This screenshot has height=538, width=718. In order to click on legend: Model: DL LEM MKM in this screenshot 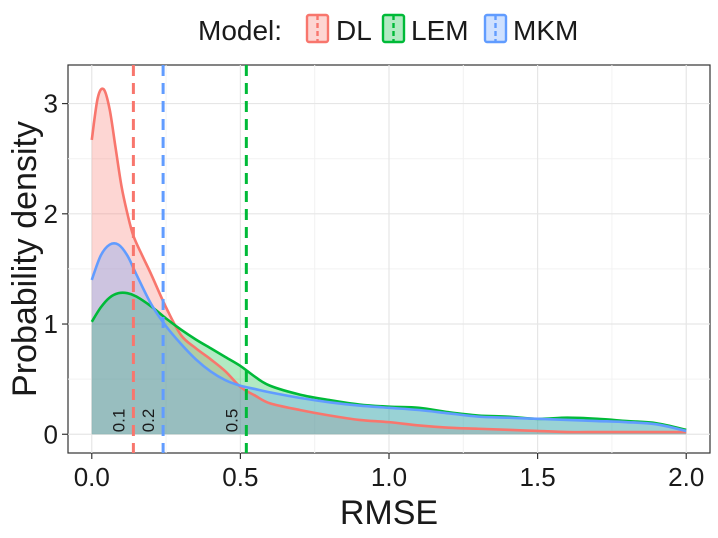, I will do `click(388, 29)`.